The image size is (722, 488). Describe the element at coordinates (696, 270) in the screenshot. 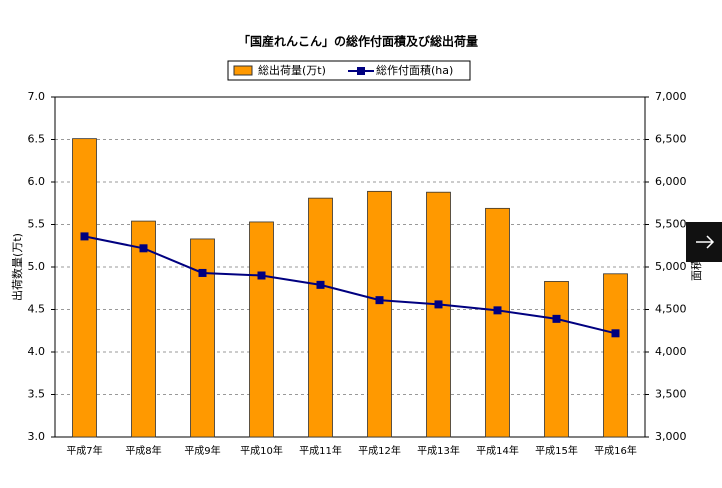

I see `y2-axis-title: 面積` at that location.